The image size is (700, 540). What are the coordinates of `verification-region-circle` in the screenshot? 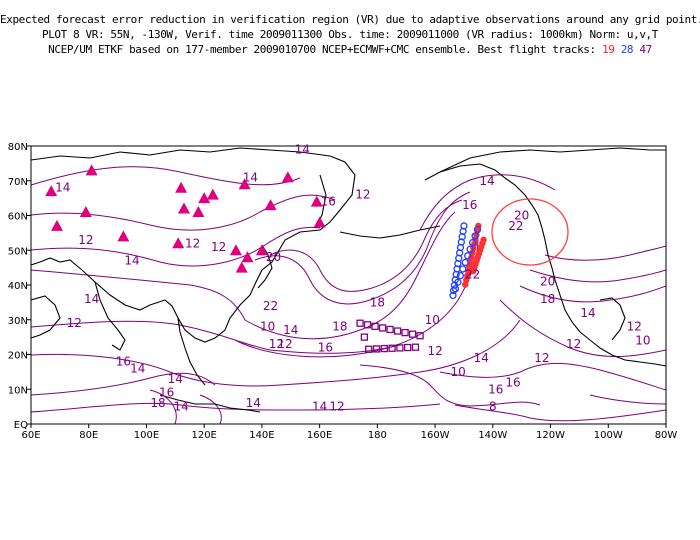 It's located at (530, 232).